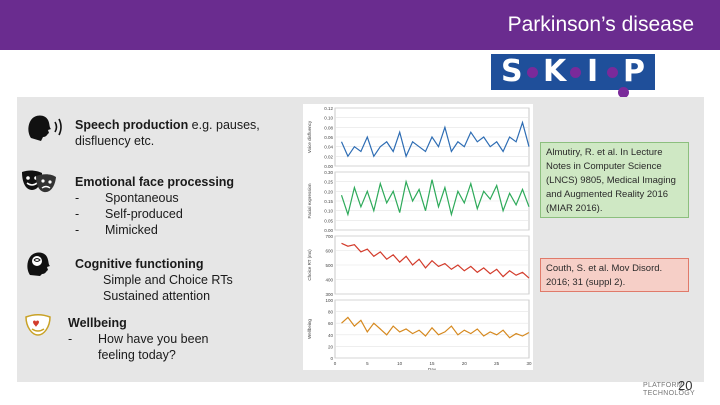  Describe the element at coordinates (335, 363) in the screenshot. I see `x-tick-label: 0` at that location.